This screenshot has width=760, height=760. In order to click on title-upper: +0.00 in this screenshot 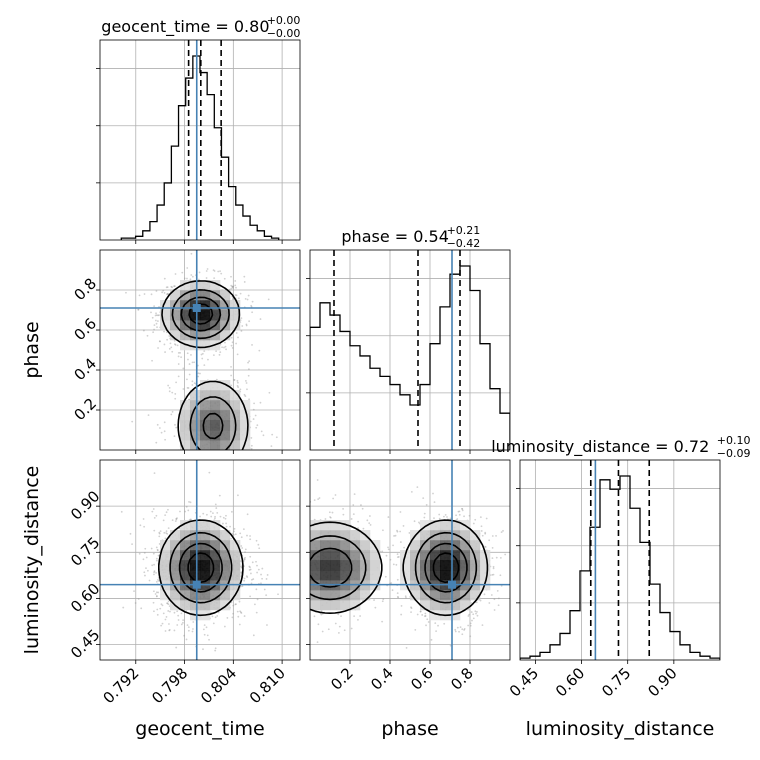, I will do `click(284, 20)`.